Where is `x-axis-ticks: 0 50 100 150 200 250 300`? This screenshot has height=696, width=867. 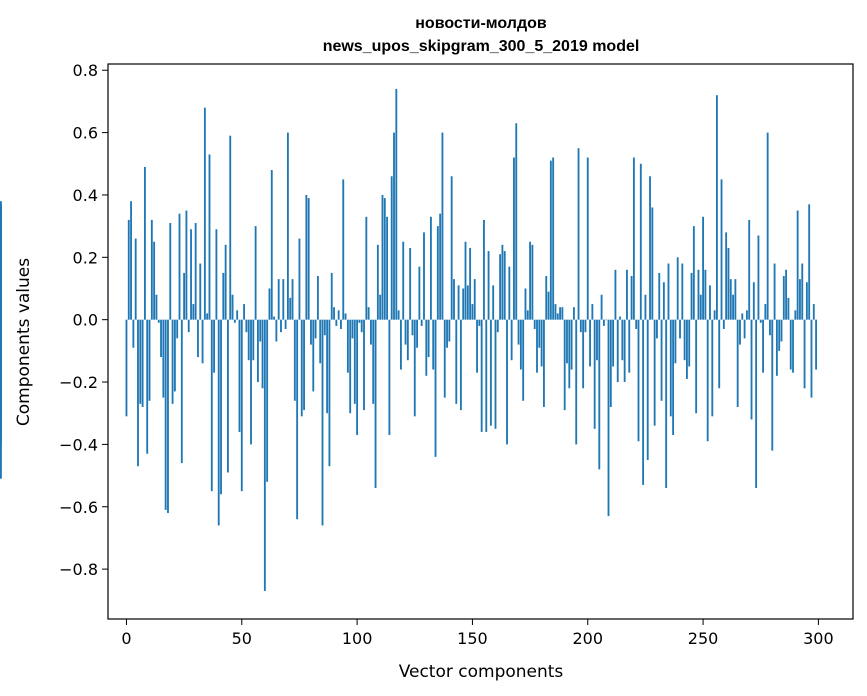 x-axis-ticks: 0 50 100 150 200 250 300 is located at coordinates (477, 633).